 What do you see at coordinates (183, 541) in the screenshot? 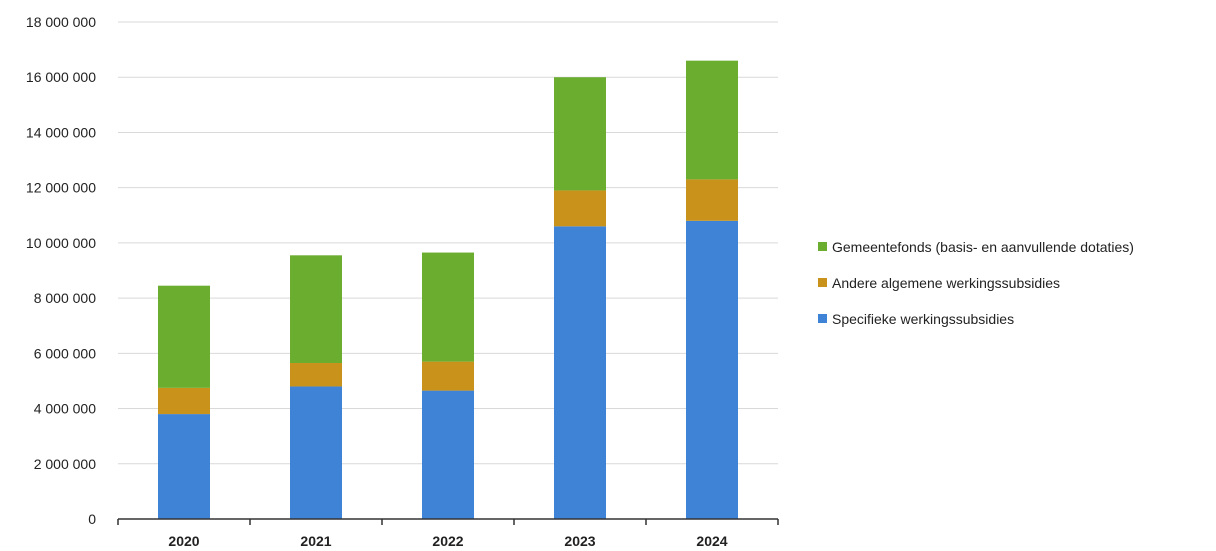
I see `x-tick-label: 2020` at bounding box center [183, 541].